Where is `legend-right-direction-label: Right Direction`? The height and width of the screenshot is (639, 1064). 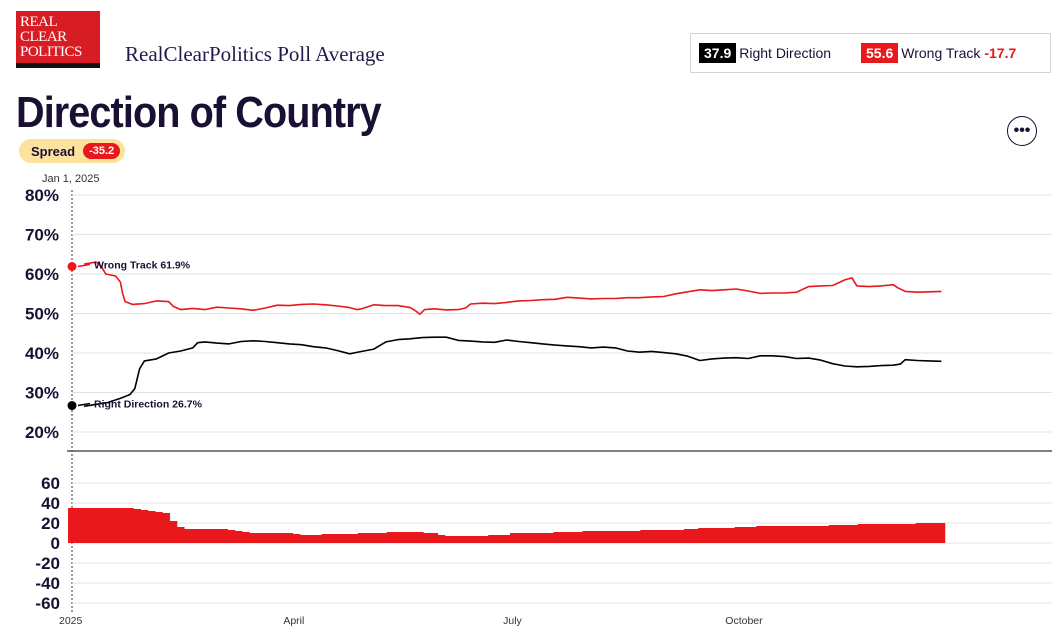
legend-right-direction-label: Right Direction is located at coordinates (785, 53).